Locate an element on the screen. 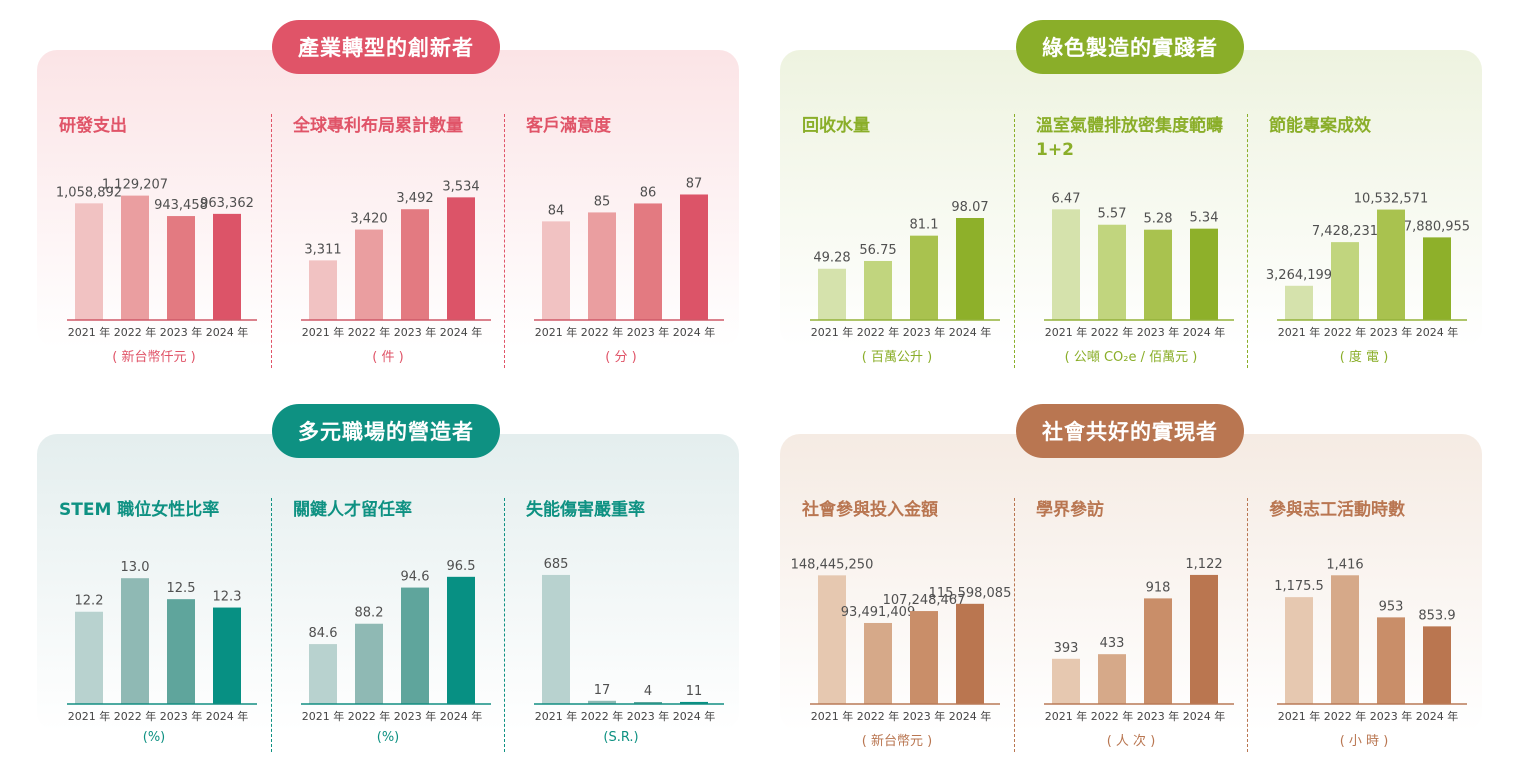 Image resolution: width=1514 pixels, height=758 pixels. data-label: 685 is located at coordinates (556, 564).